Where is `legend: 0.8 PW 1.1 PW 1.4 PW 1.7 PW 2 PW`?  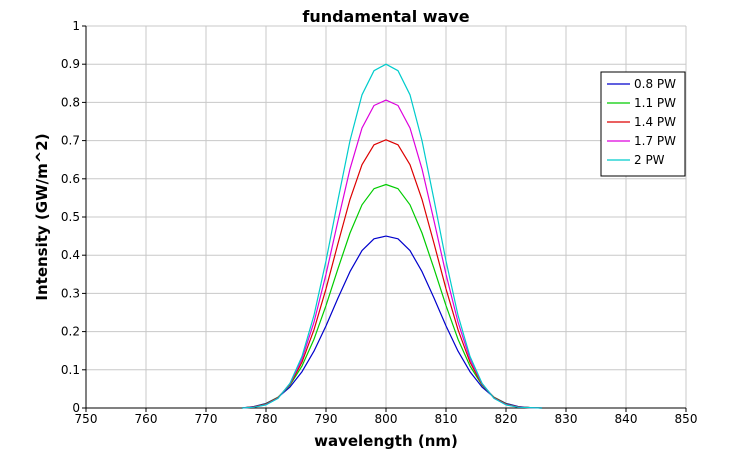 legend: 0.8 PW 1.1 PW 1.4 PW 1.7 PW 2 PW is located at coordinates (643, 124).